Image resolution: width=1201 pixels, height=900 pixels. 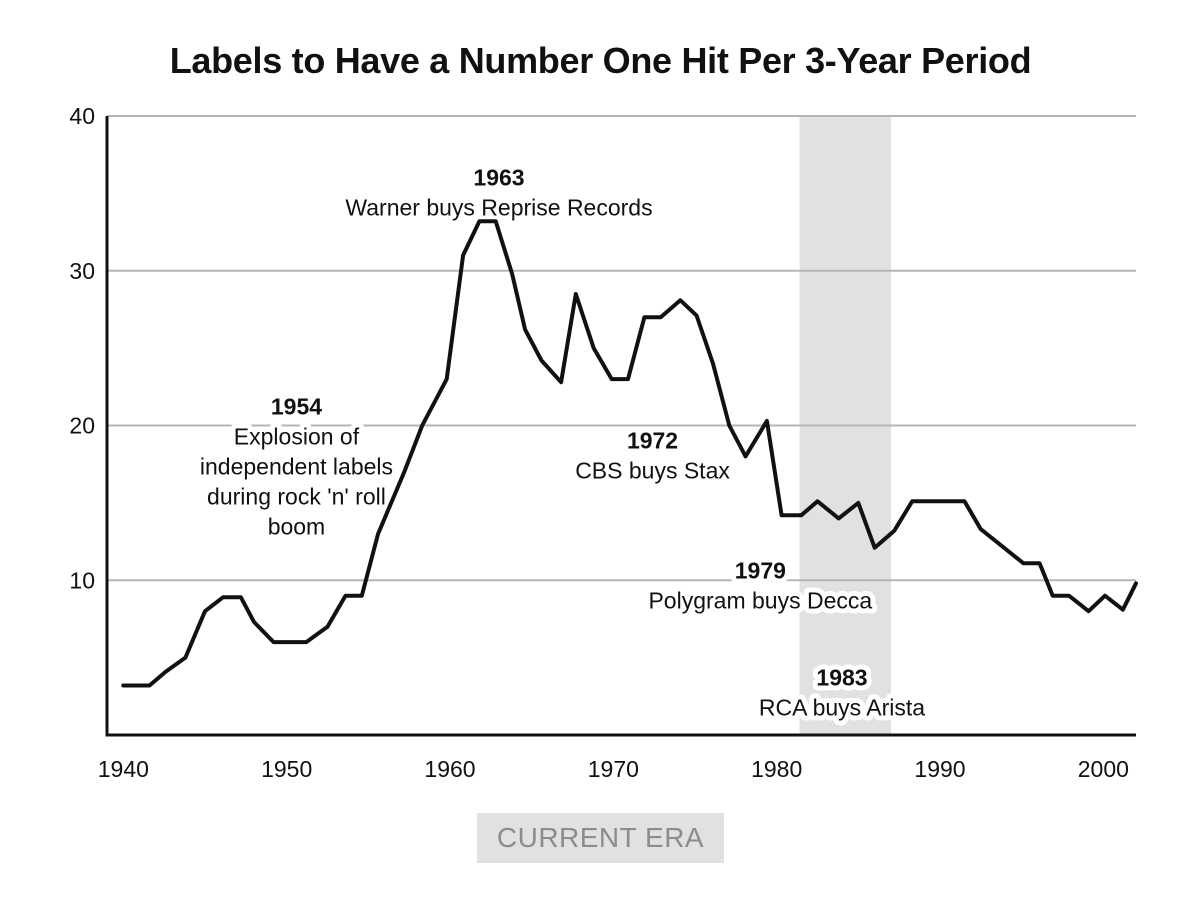 I want to click on annotation-year: 1963, so click(x=498, y=178).